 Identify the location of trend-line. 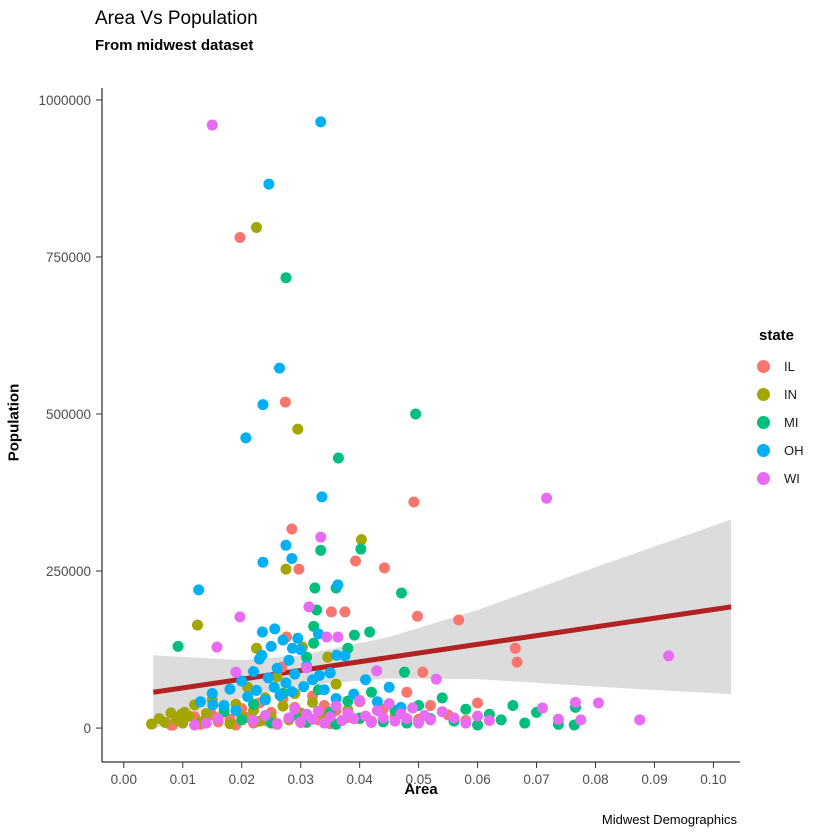
(442, 649).